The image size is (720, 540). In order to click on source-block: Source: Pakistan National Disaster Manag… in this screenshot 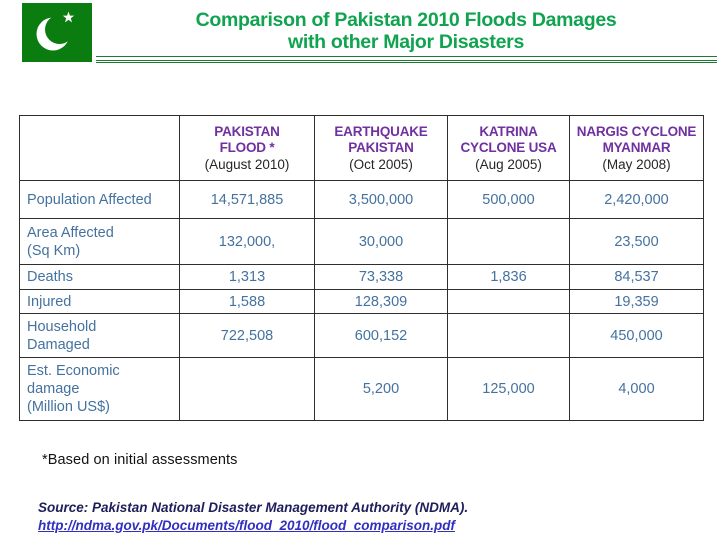, I will do `click(253, 516)`.